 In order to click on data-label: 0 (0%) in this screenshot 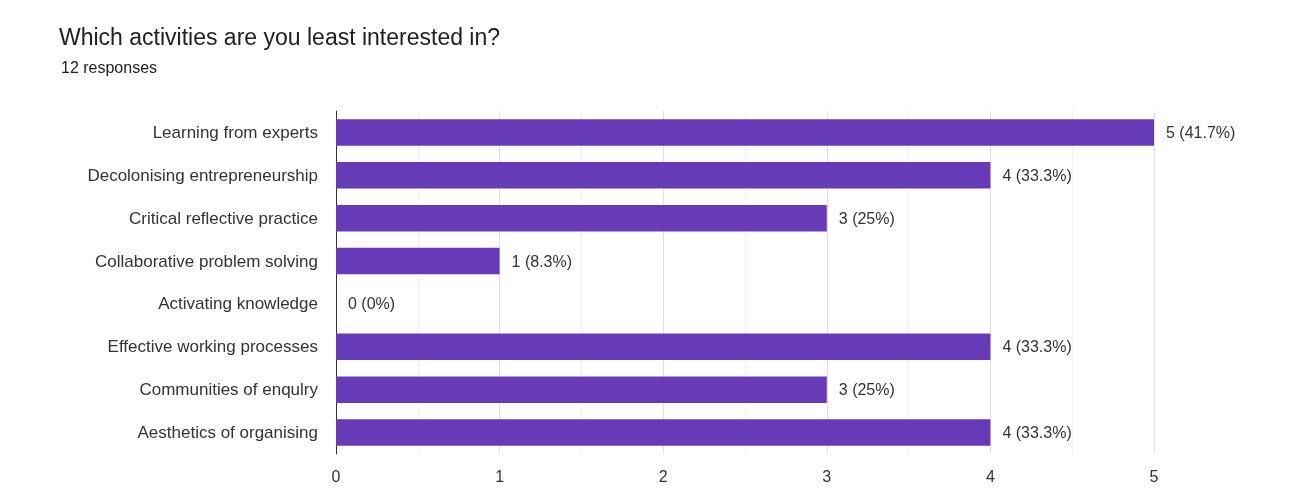, I will do `click(372, 304)`.